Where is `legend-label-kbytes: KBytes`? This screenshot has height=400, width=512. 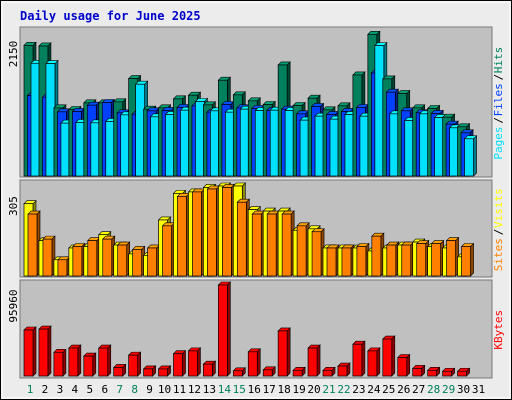
legend-label-kbytes: KBytes is located at coordinates (498, 330).